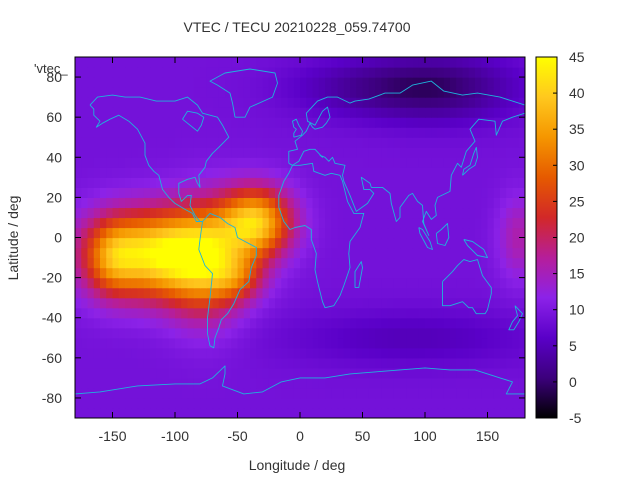 The width and height of the screenshot is (640, 480). What do you see at coordinates (577, 201) in the screenshot?
I see `colorbar-tick-label: 25` at bounding box center [577, 201].